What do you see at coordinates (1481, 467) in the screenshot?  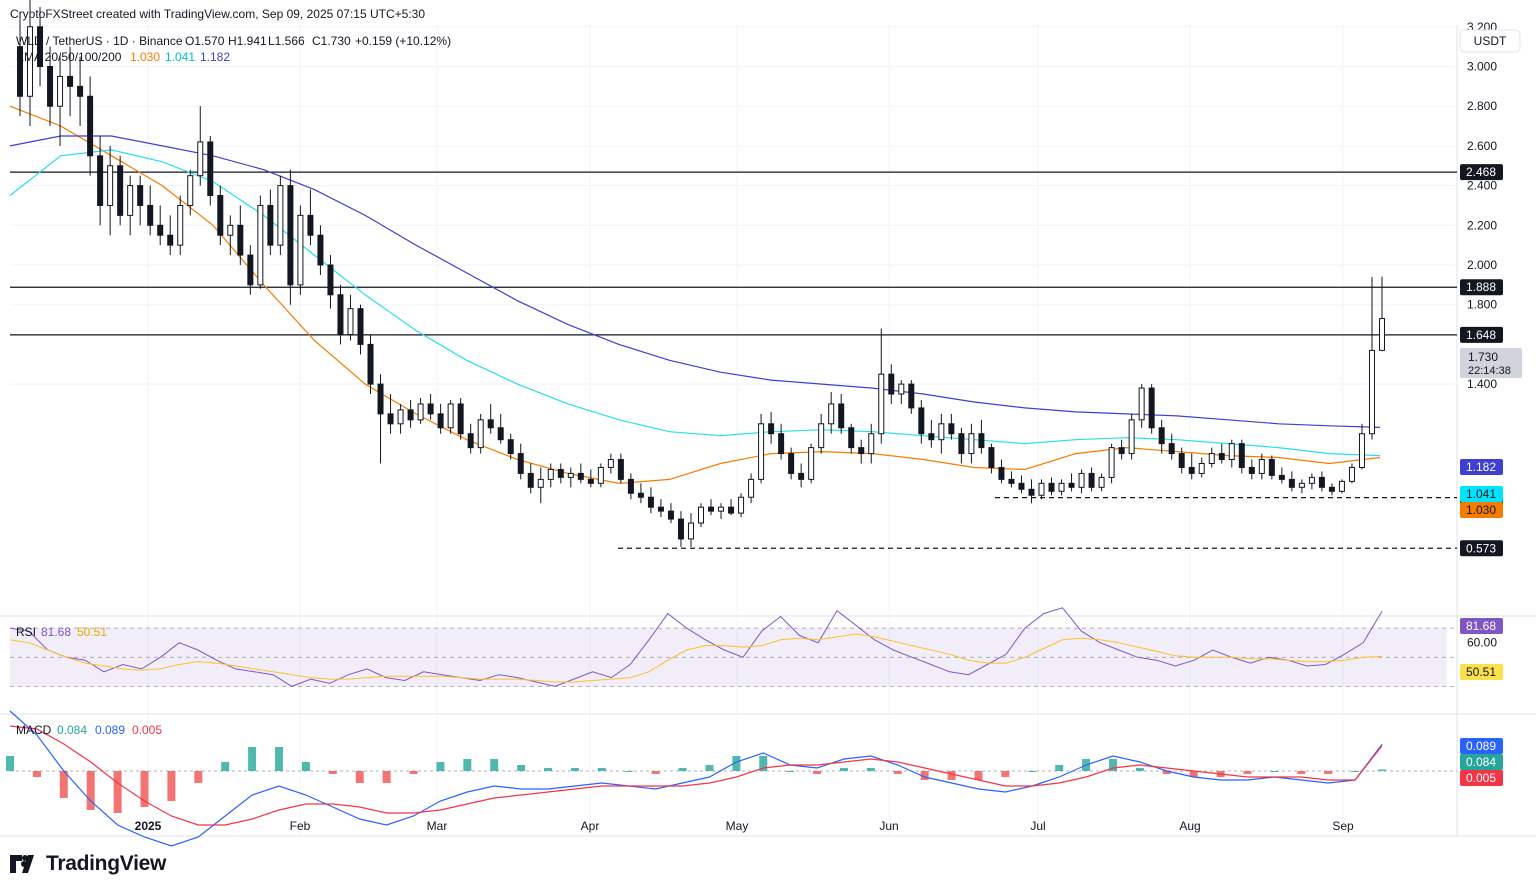 I see `ema-price-tag-label: 1.182` at bounding box center [1481, 467].